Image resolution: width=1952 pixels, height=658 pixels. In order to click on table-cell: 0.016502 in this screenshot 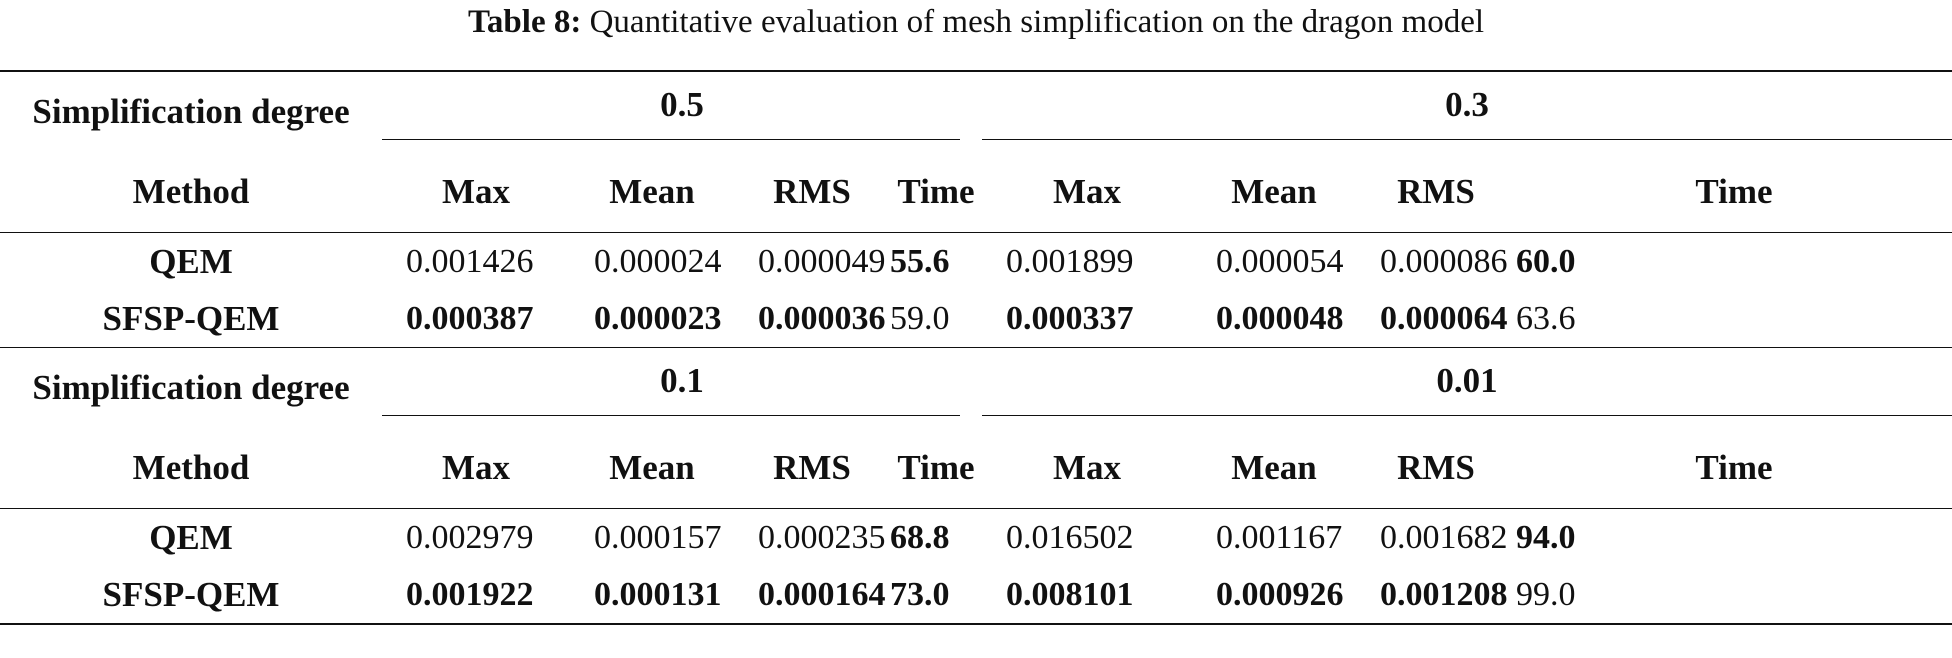, I will do `click(1087, 537)`.